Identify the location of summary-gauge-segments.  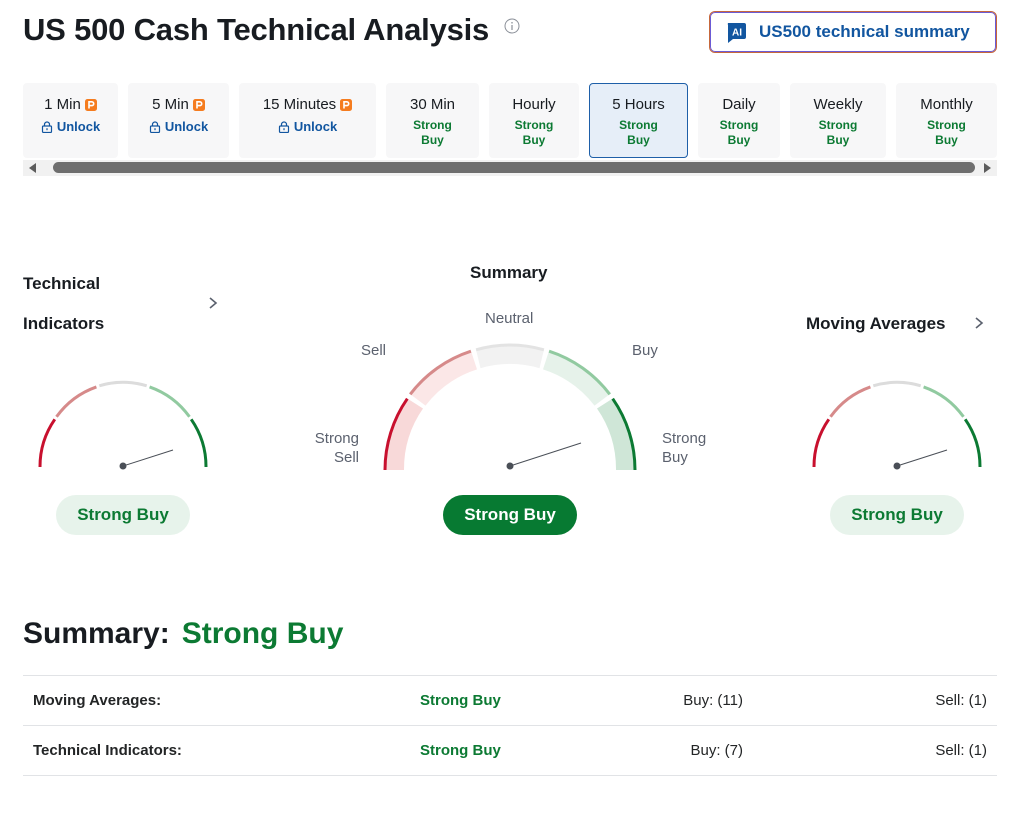
(510, 407).